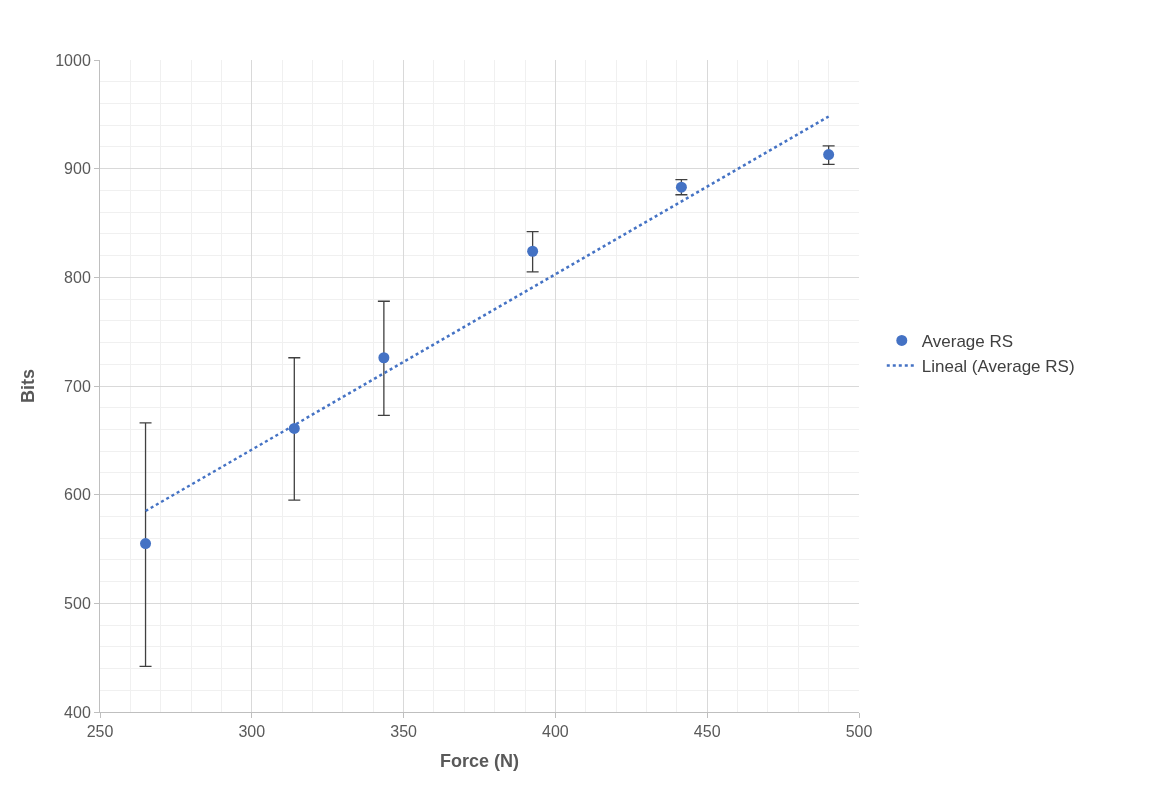 This screenshot has width=1169, height=812. Describe the element at coordinates (73, 60) in the screenshot. I see `y-tick-label: 1000` at that location.